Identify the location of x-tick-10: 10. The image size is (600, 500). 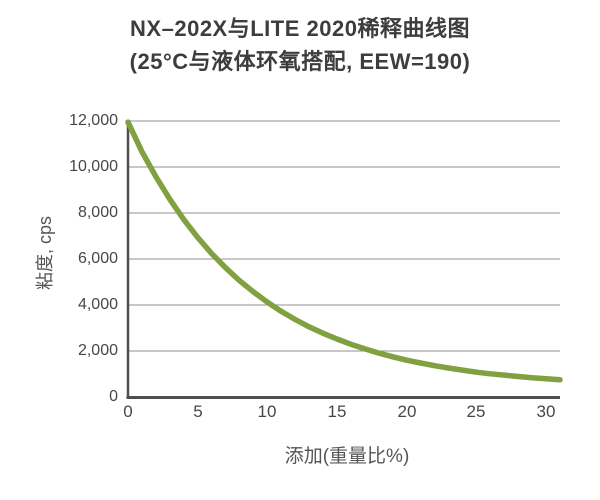
(267, 411).